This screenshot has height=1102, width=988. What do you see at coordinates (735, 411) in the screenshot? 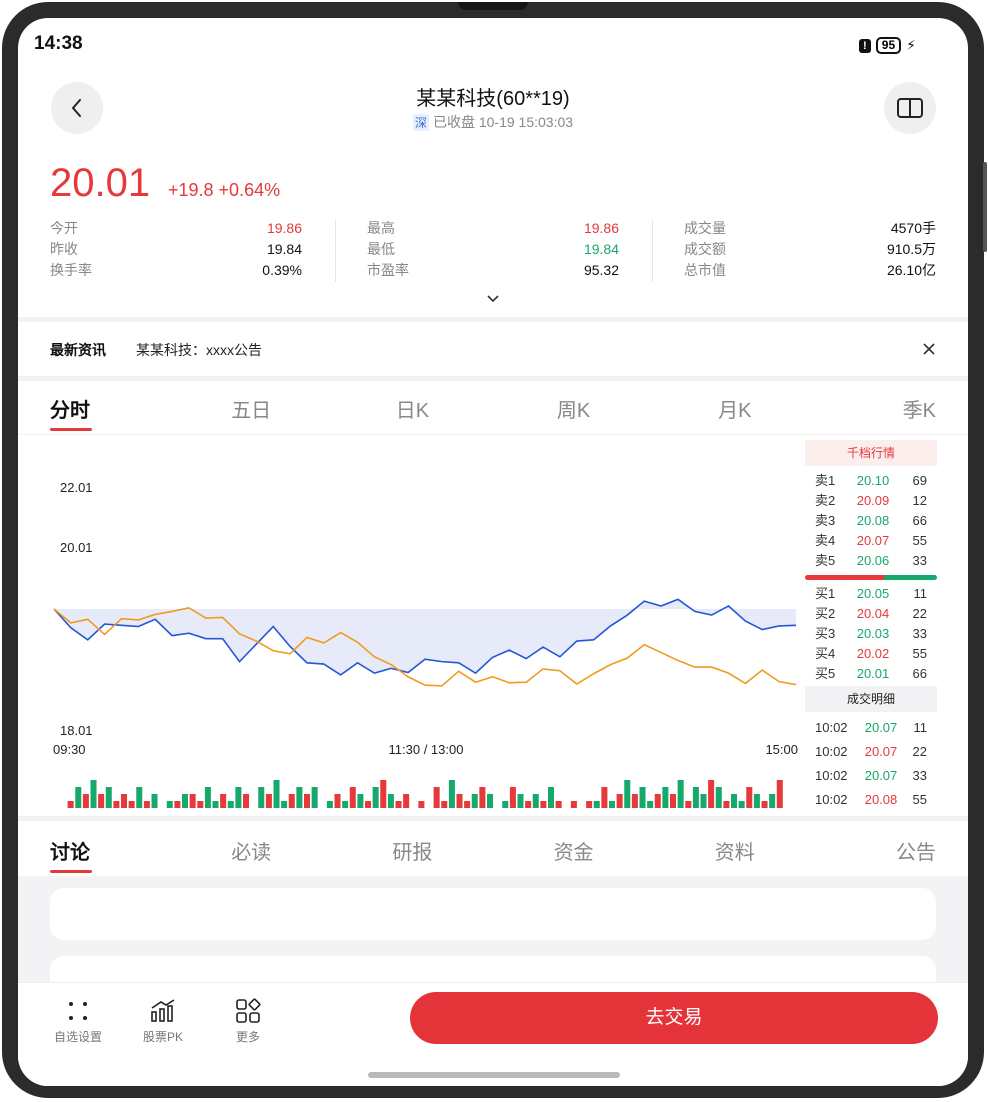
I see `chart-tab: 月K` at bounding box center [735, 411].